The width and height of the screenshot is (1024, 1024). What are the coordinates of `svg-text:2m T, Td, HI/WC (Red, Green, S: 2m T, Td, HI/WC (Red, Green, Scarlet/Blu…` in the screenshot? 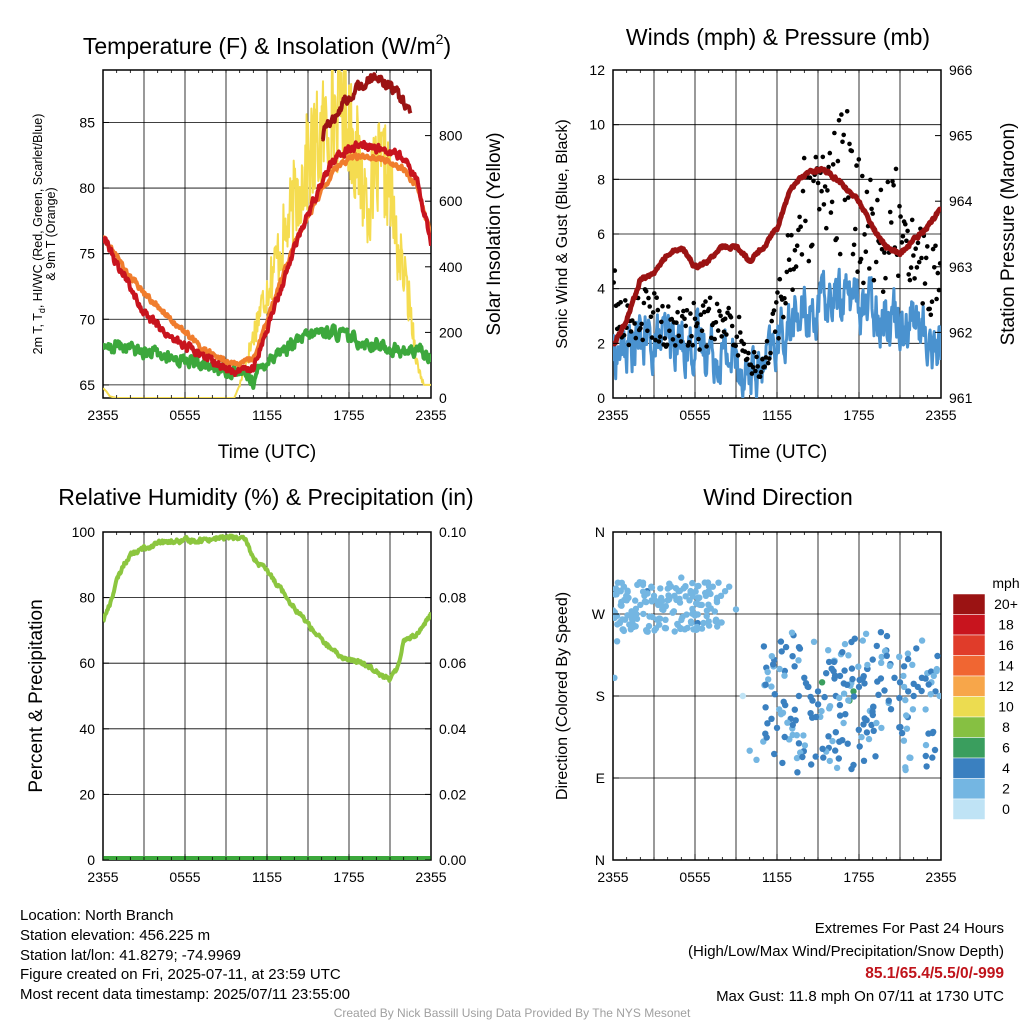 It's located at (39, 234).